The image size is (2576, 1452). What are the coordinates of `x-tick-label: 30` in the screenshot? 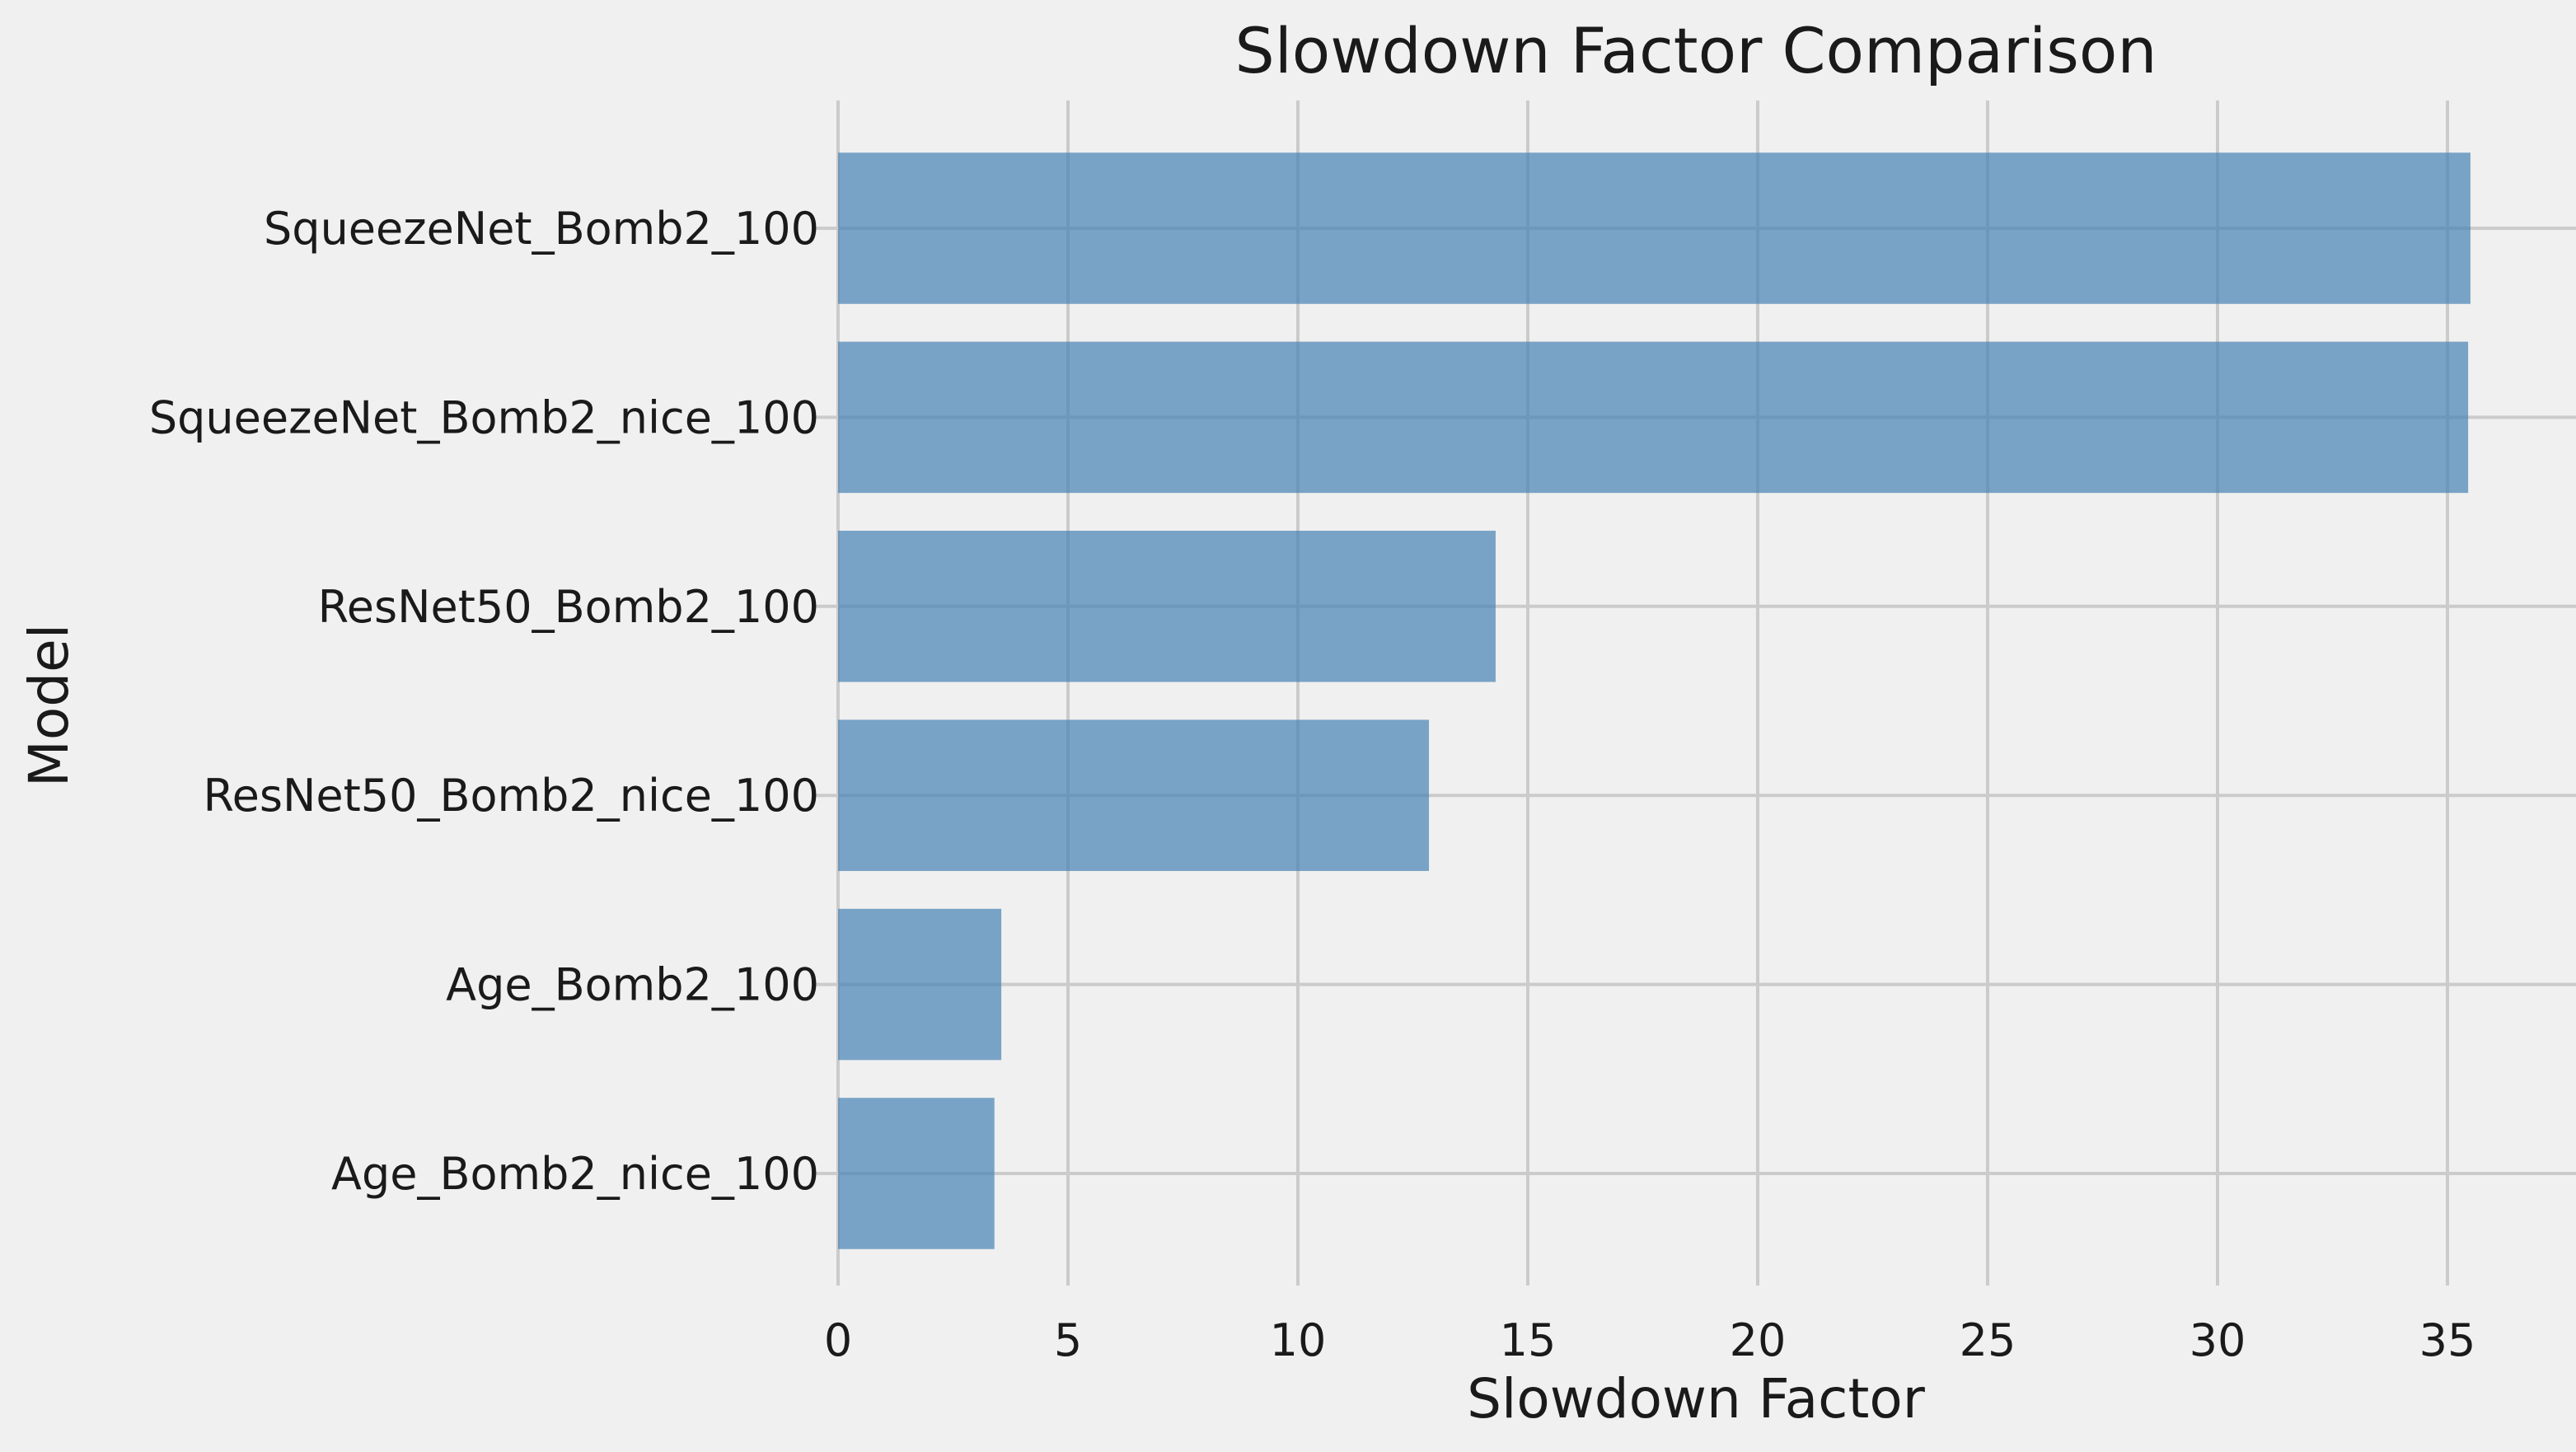 It's located at (2218, 1340).